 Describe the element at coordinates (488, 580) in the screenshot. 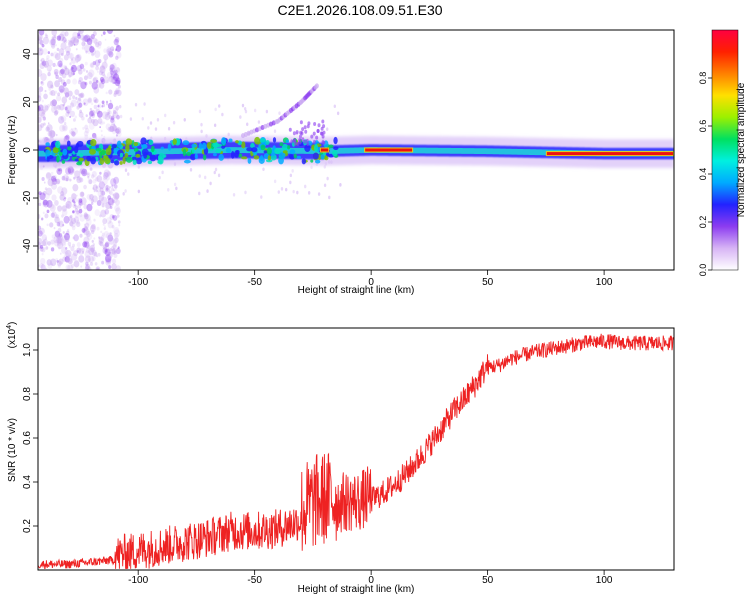

I see `snr-x-tick-label: 50` at that location.